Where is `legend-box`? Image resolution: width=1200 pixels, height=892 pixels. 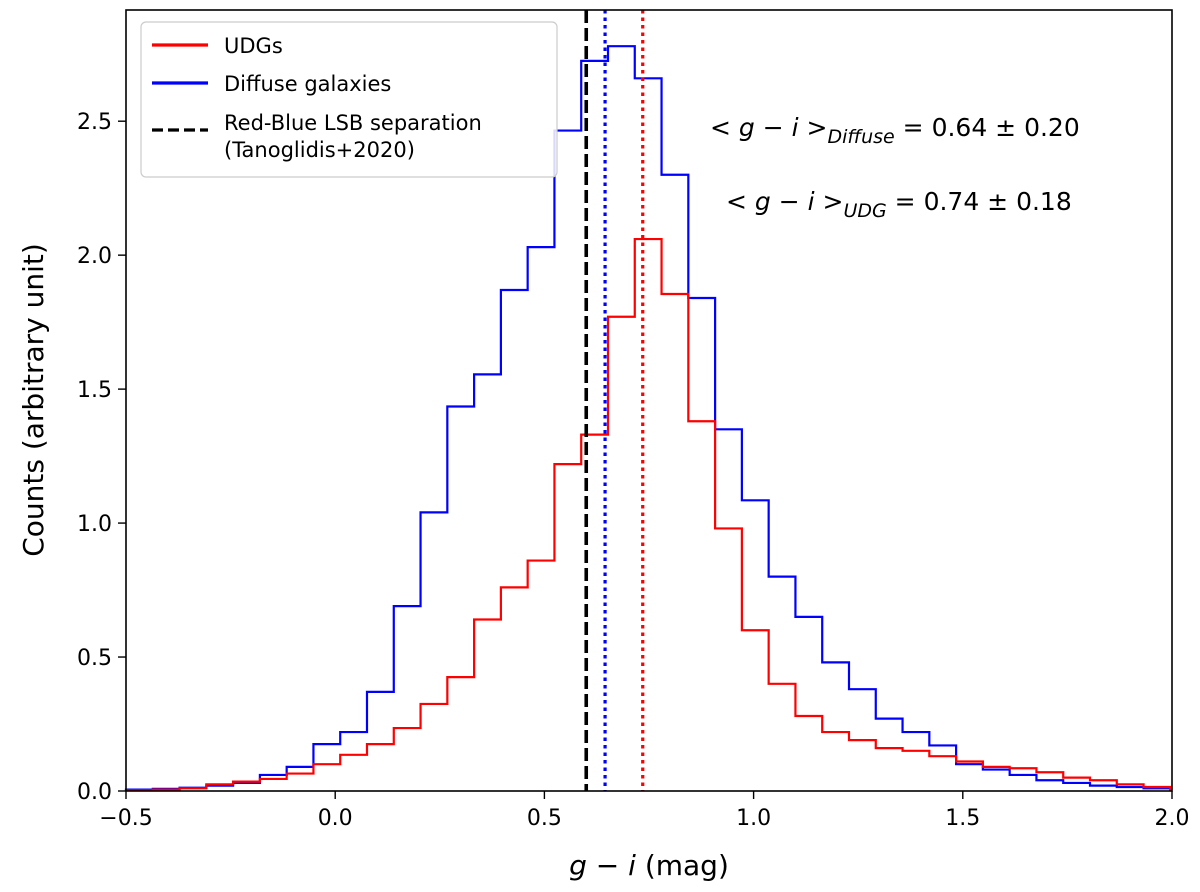
legend-box is located at coordinates (349, 99).